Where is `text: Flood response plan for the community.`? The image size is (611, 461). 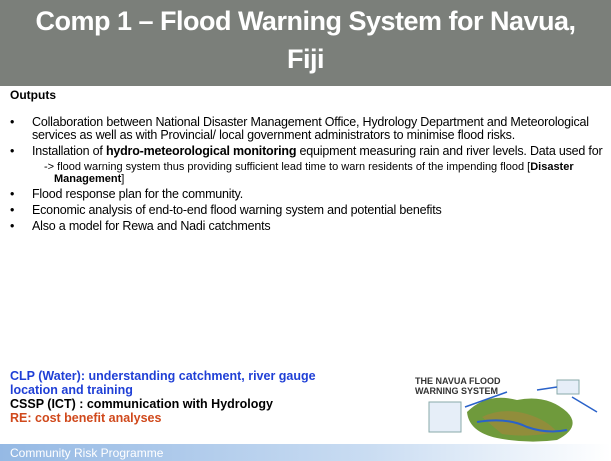 text: Flood response plan for the community. is located at coordinates (138, 194).